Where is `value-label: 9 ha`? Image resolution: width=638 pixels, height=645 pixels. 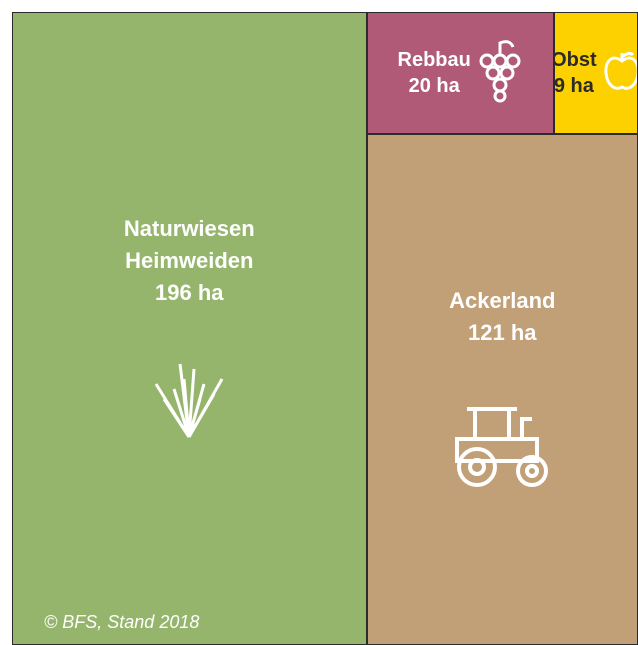 value-label: 9 ha is located at coordinates (573, 86).